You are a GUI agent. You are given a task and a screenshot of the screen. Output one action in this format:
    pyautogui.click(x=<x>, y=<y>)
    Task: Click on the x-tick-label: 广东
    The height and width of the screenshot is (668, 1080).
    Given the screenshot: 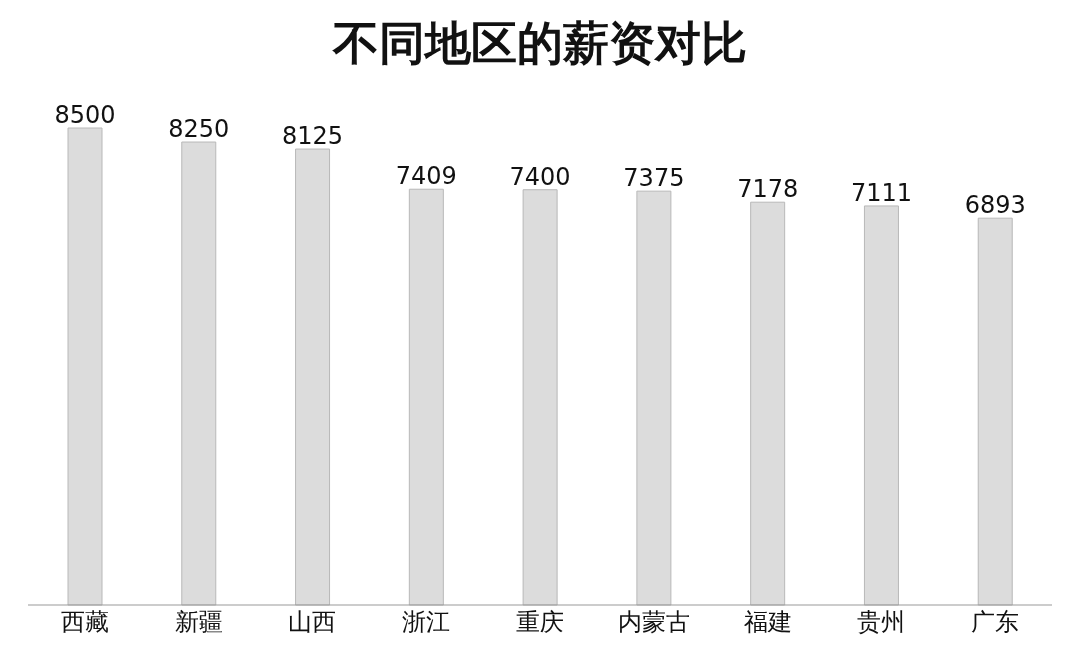 What is the action you would take?
    pyautogui.click(x=995, y=622)
    